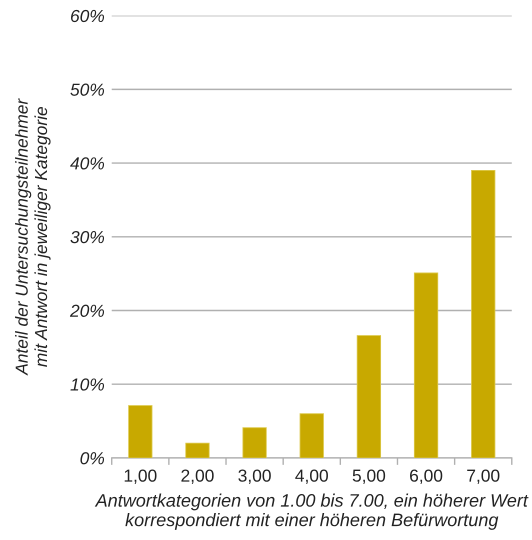 The image size is (532, 540). What do you see at coordinates (87, 90) in the screenshot?
I see `y-tick-label: 50%` at bounding box center [87, 90].